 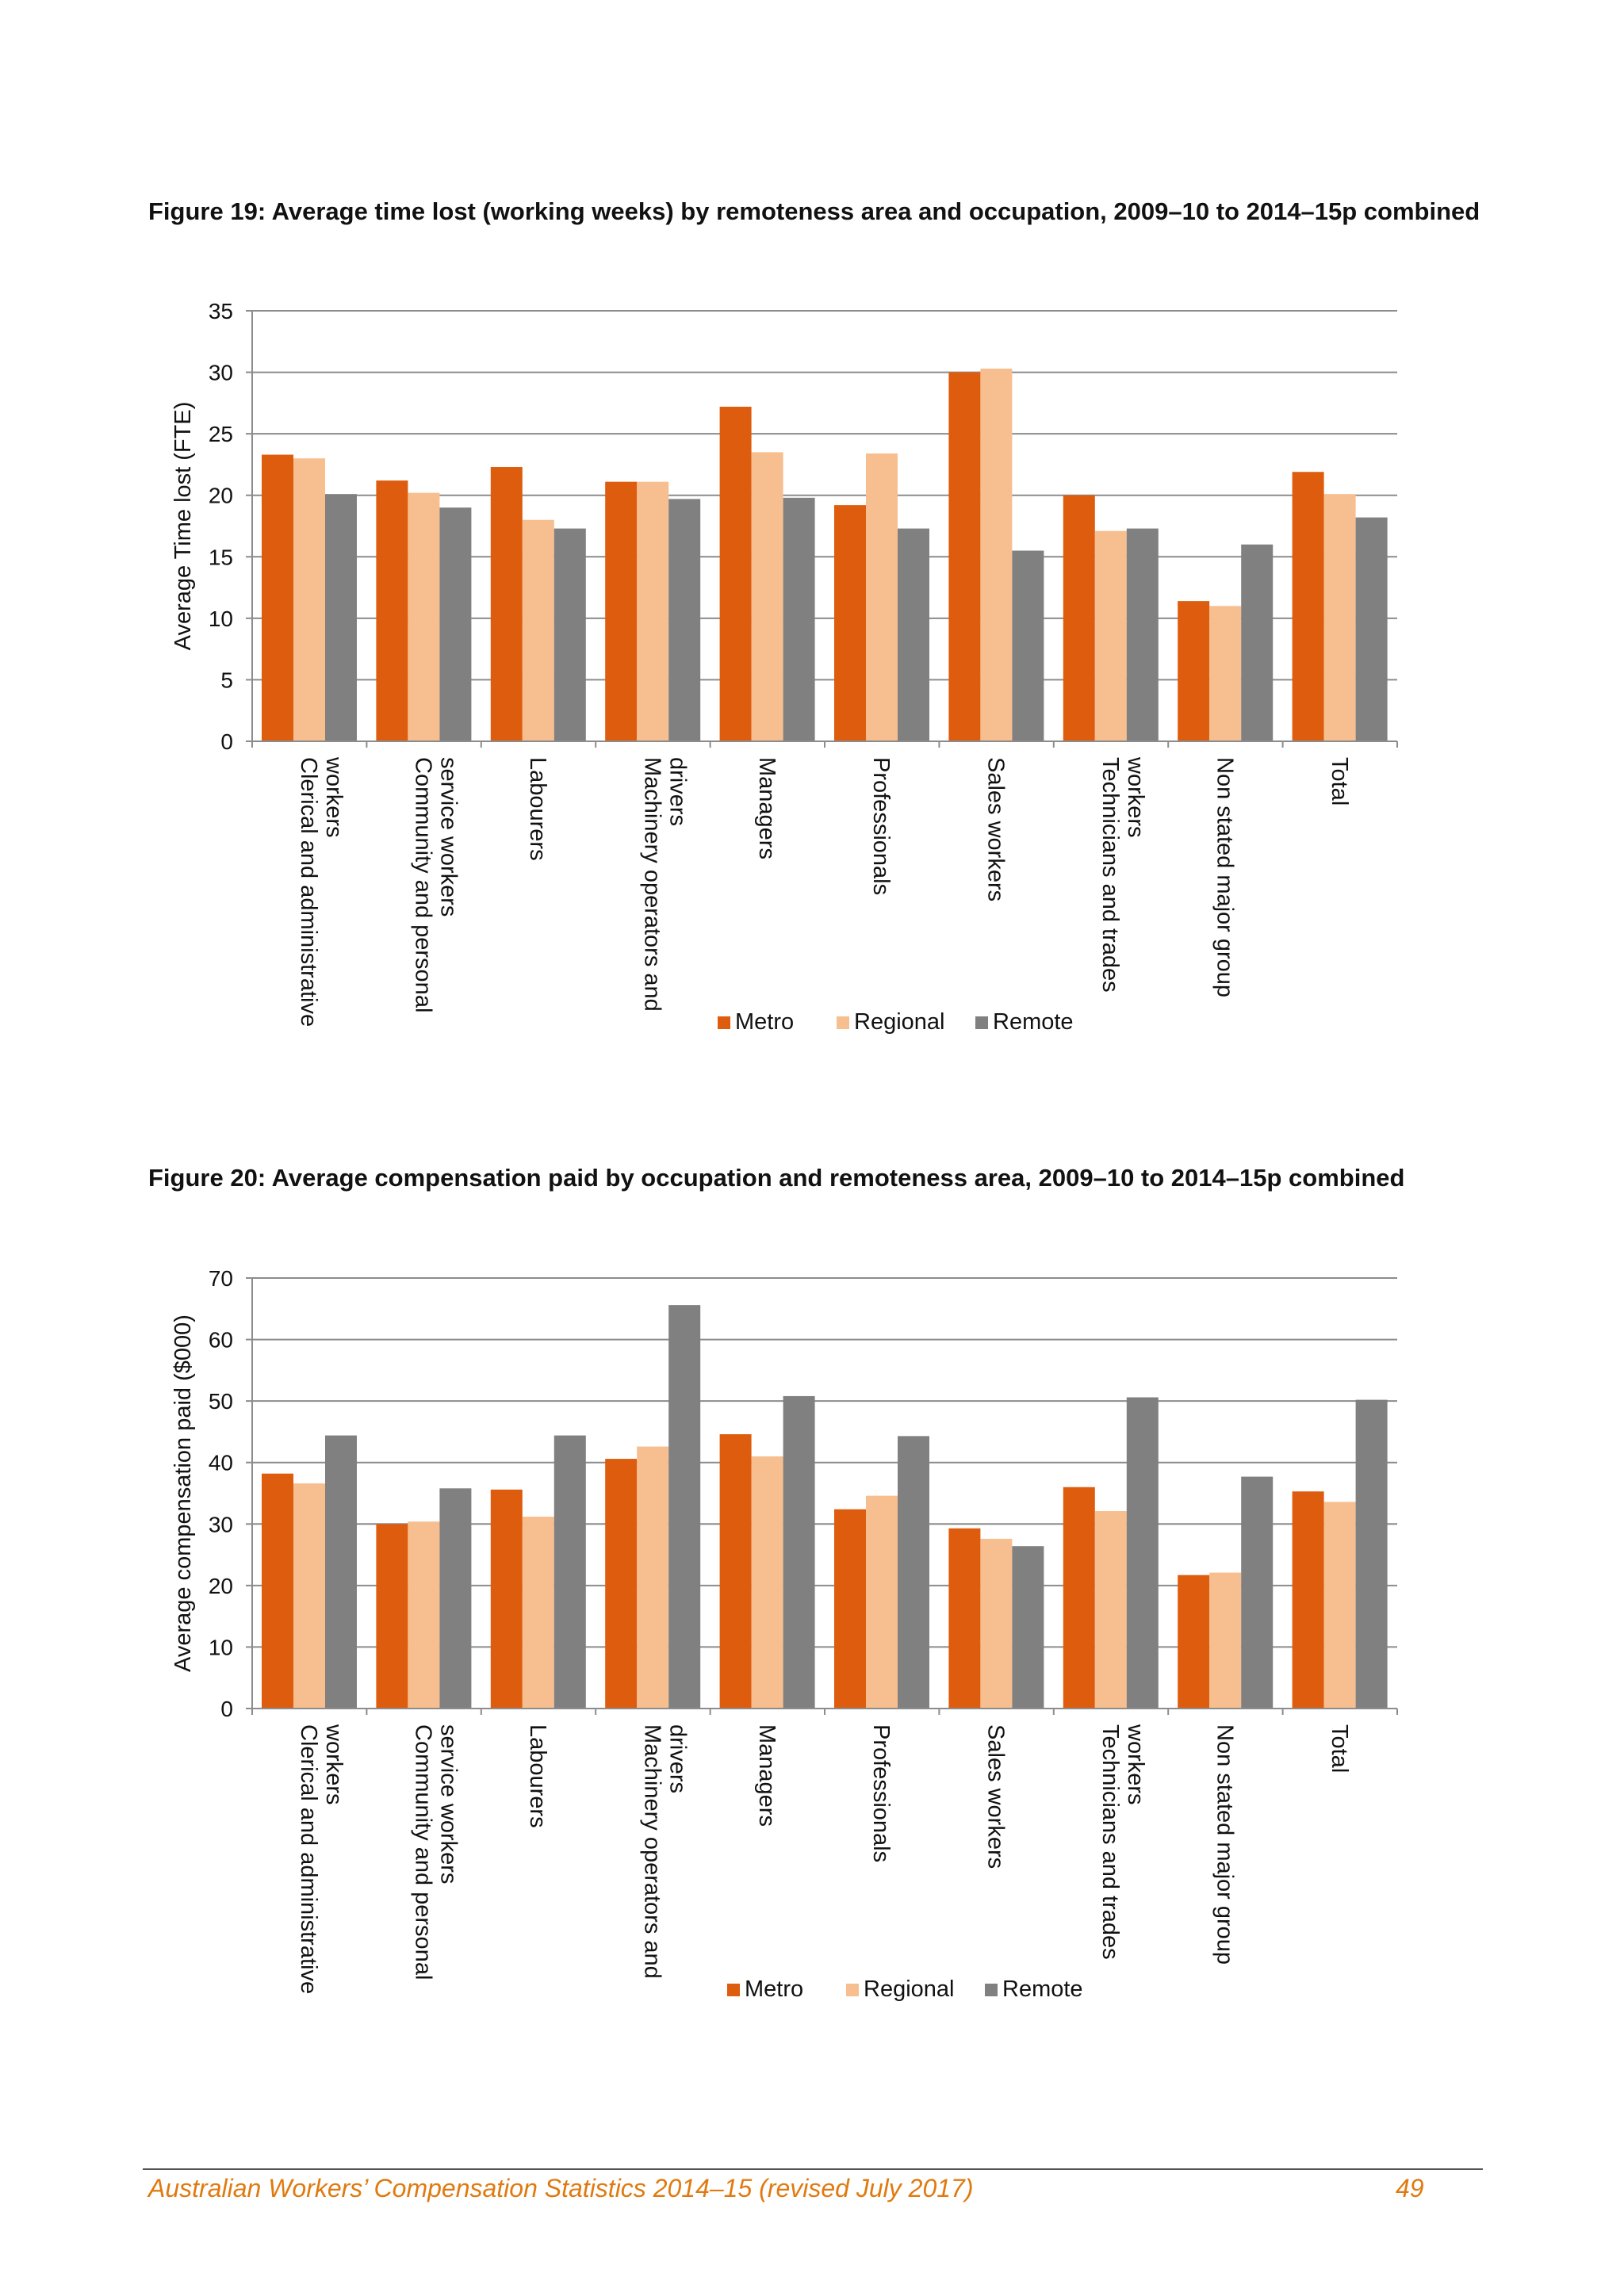 I want to click on y-tick-label: 60, so click(x=221, y=1341).